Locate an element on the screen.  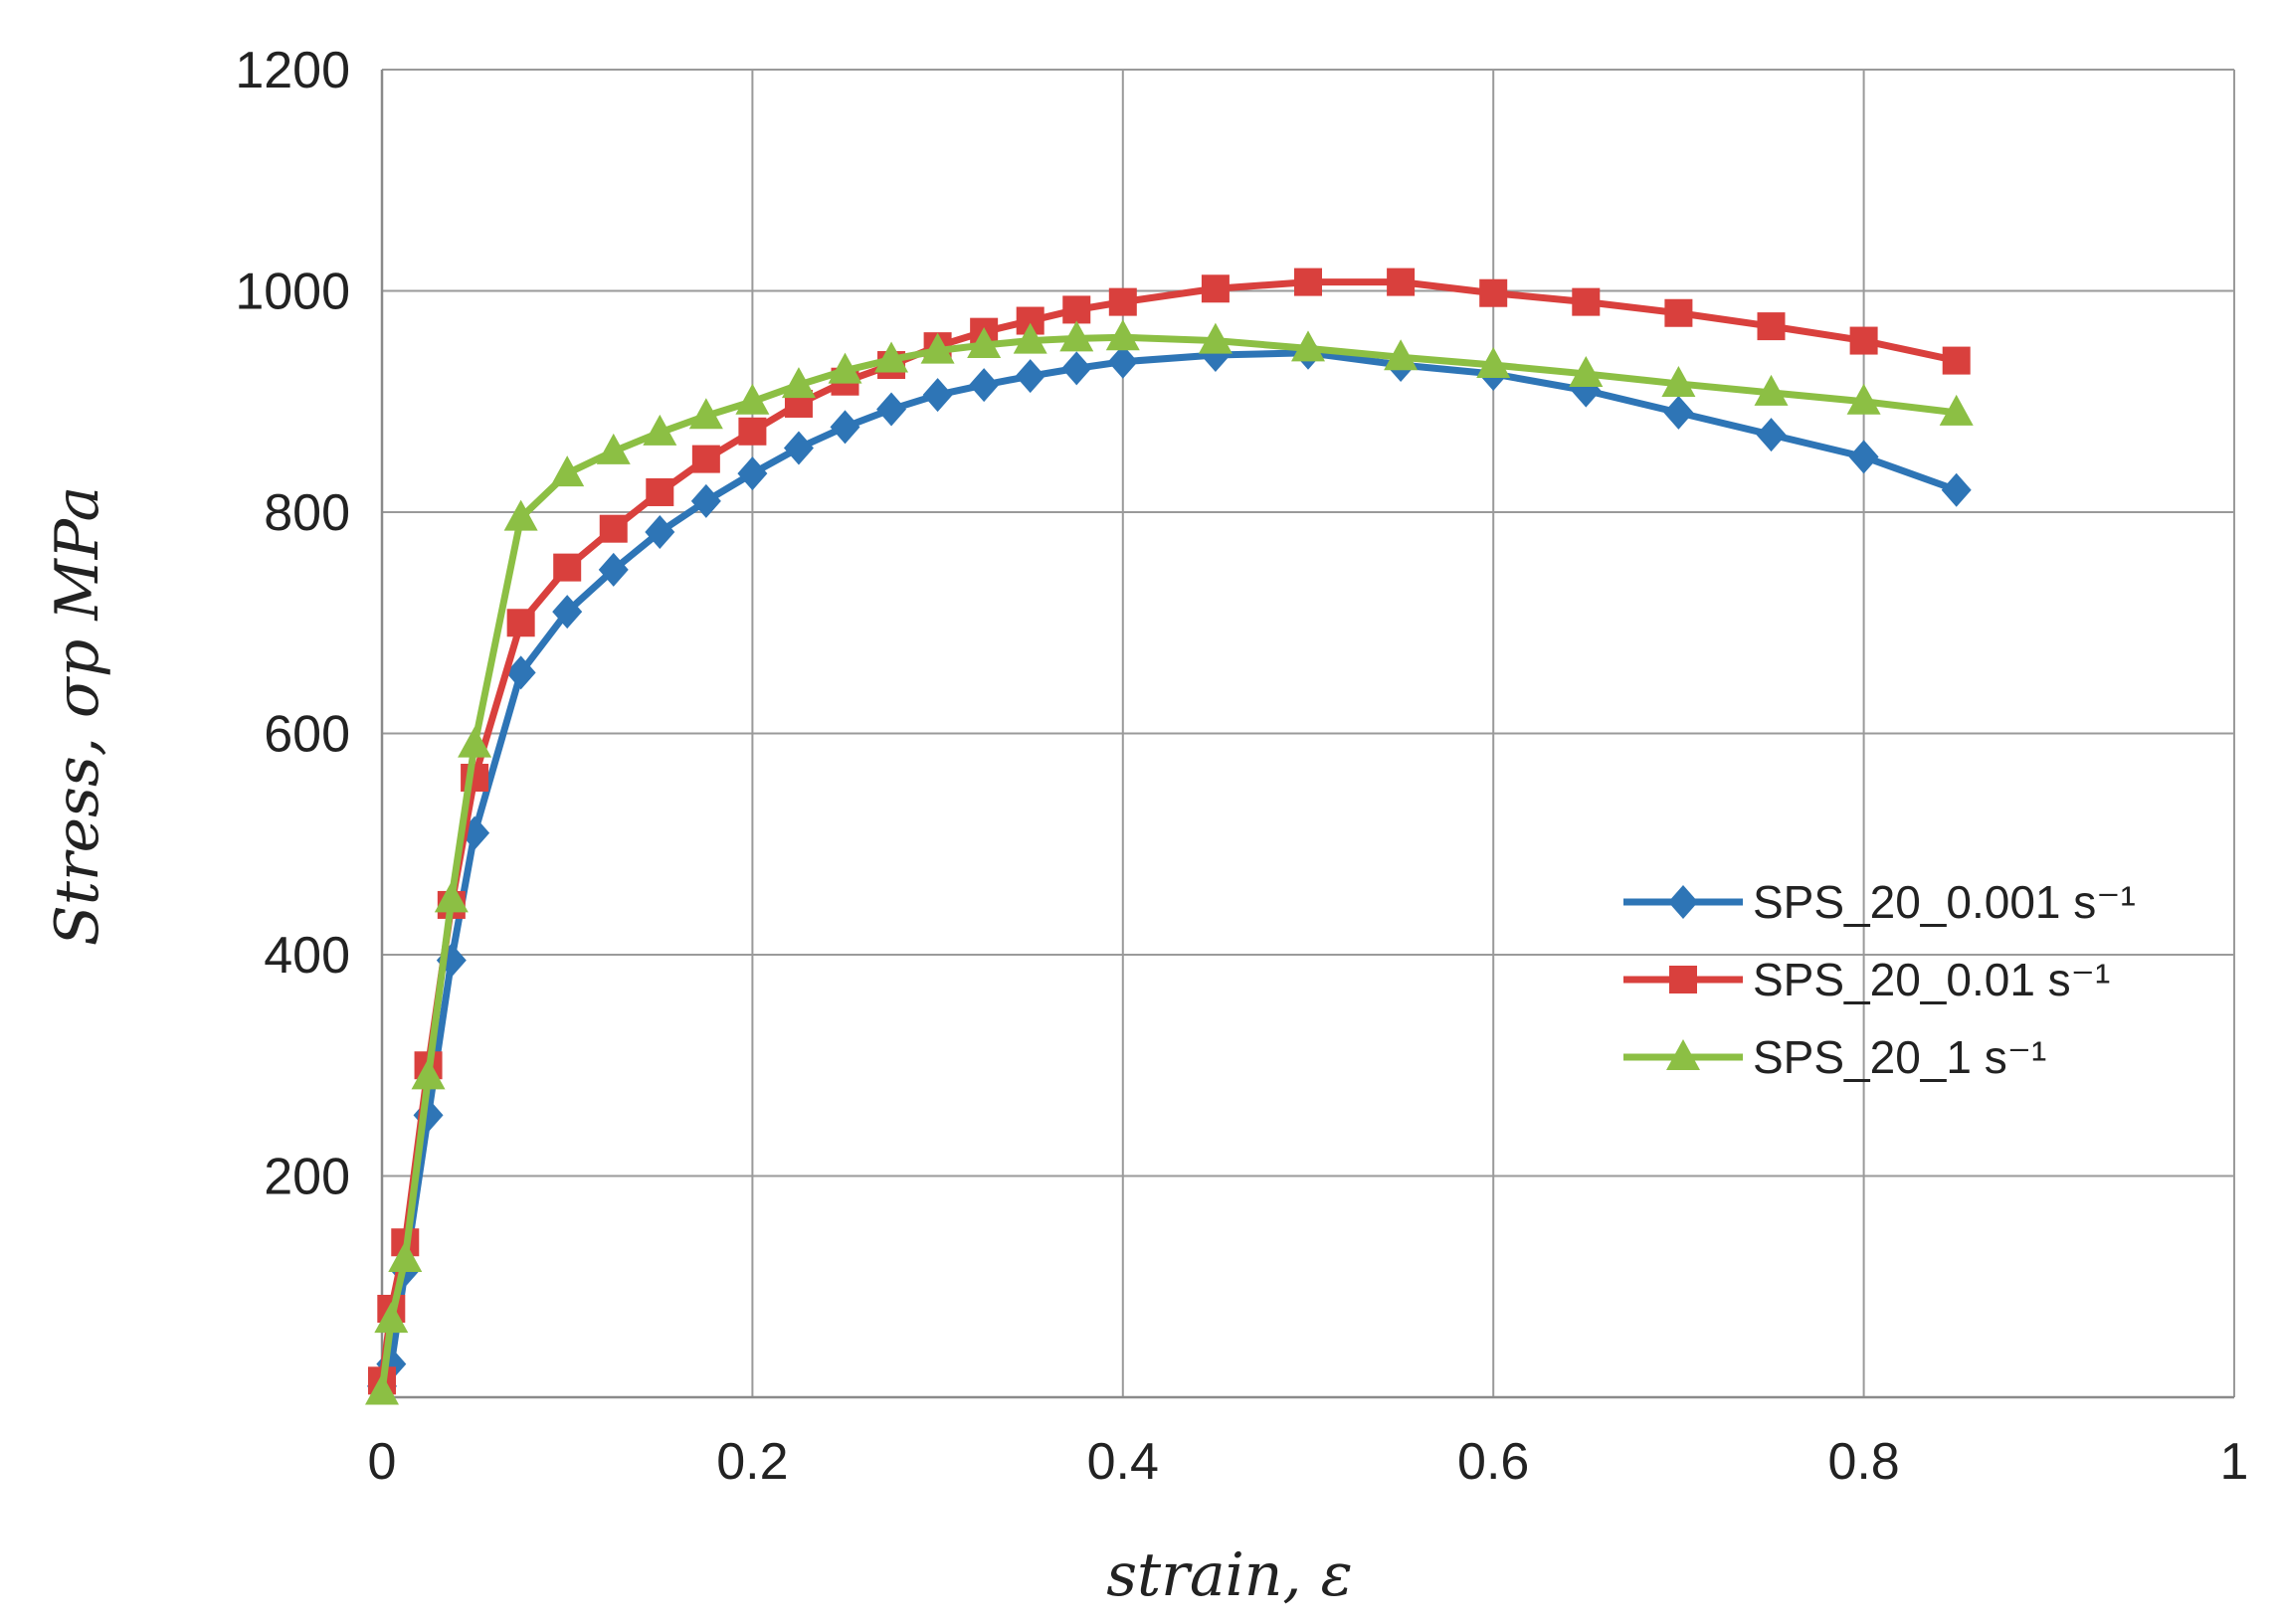
x-tick-label: 0.4 is located at coordinates (1123, 1462).